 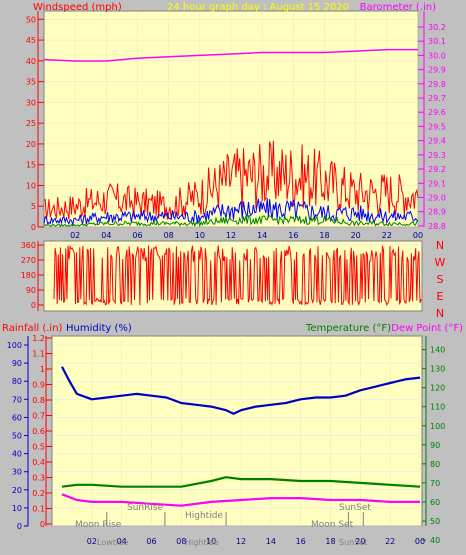 I want to click on barometer-series, so click(x=230, y=55).